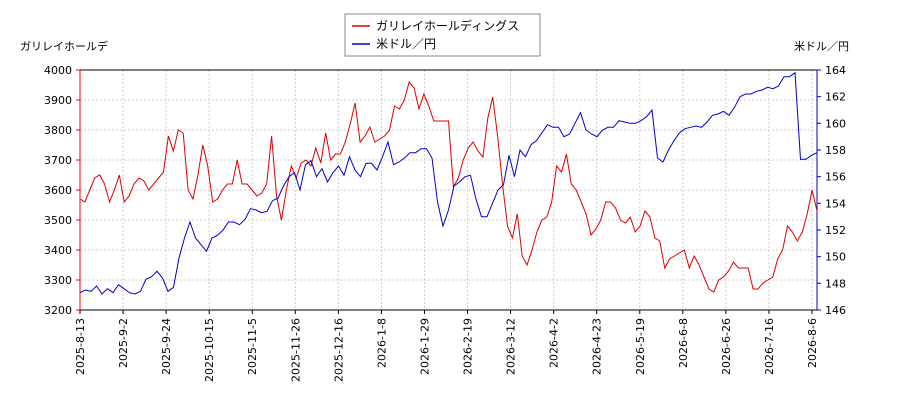  Describe the element at coordinates (468, 346) in the screenshot. I see `x-tick-label: 2026-2-19` at that location.